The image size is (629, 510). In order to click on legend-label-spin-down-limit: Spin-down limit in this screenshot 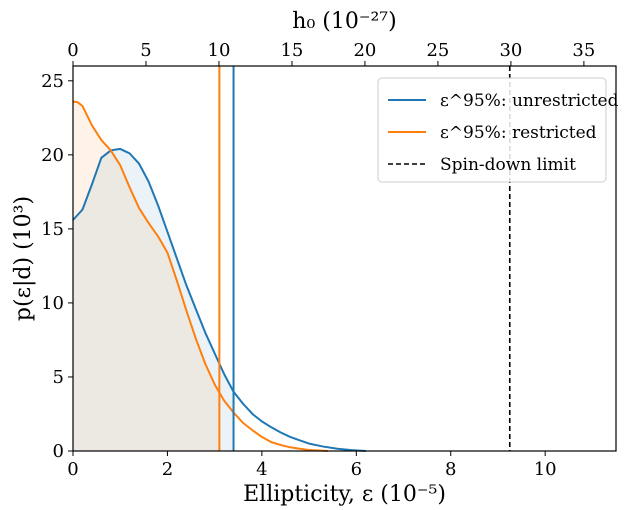, I will do `click(508, 165)`.